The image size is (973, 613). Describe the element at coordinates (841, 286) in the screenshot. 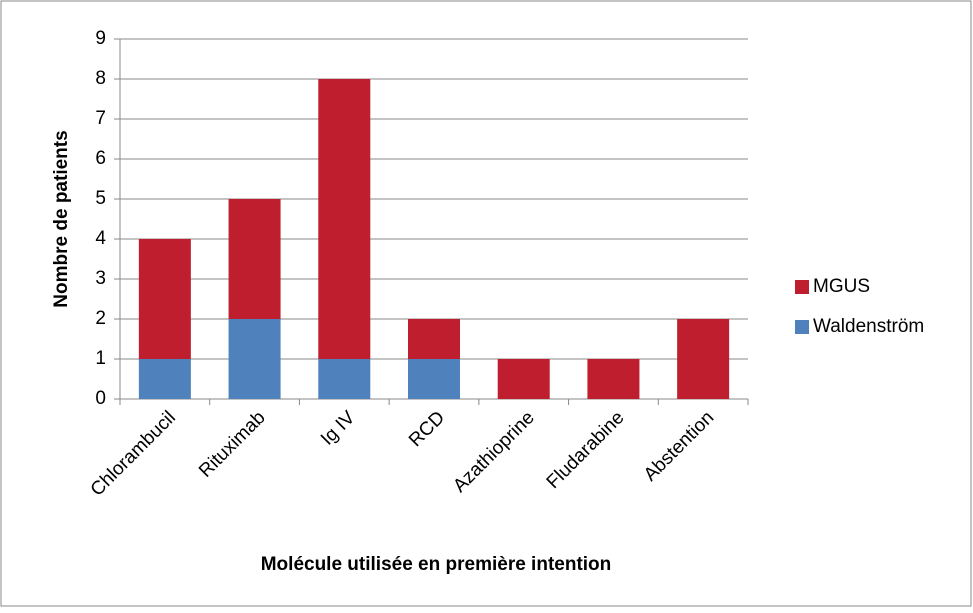

I see `legend-label: MGUS` at that location.